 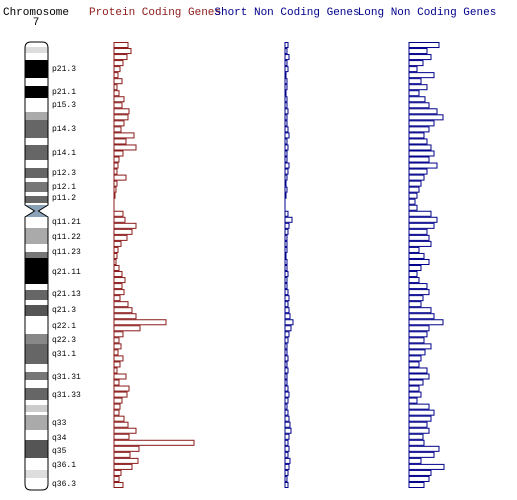 I want to click on band-label: q33, so click(x=59, y=423).